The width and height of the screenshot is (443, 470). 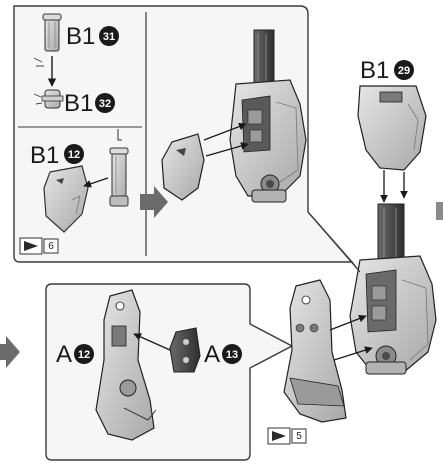 What do you see at coordinates (126, 365) in the screenshot?
I see `part-a12-leg-frame` at bounding box center [126, 365].